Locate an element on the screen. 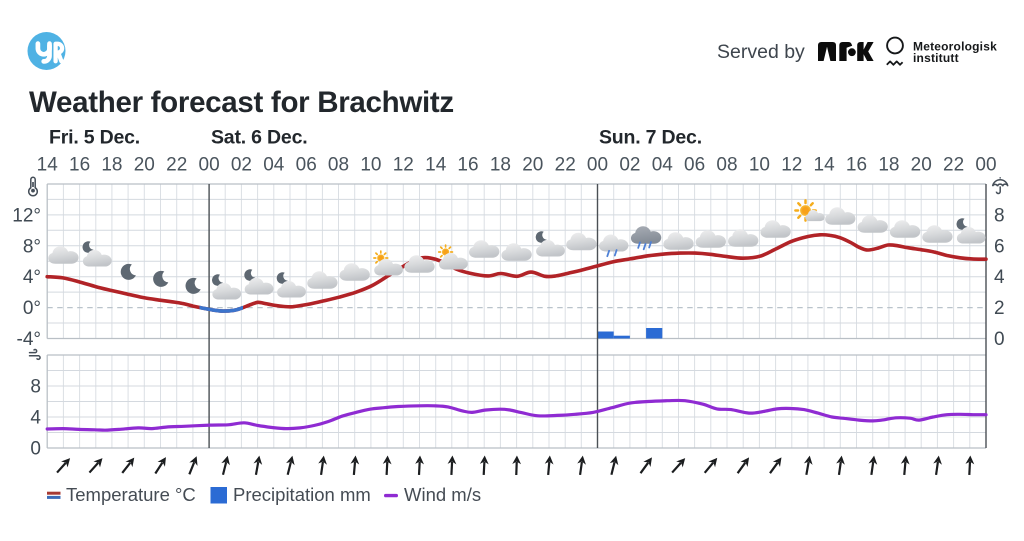  svg-text: 6 is located at coordinates (999, 246).